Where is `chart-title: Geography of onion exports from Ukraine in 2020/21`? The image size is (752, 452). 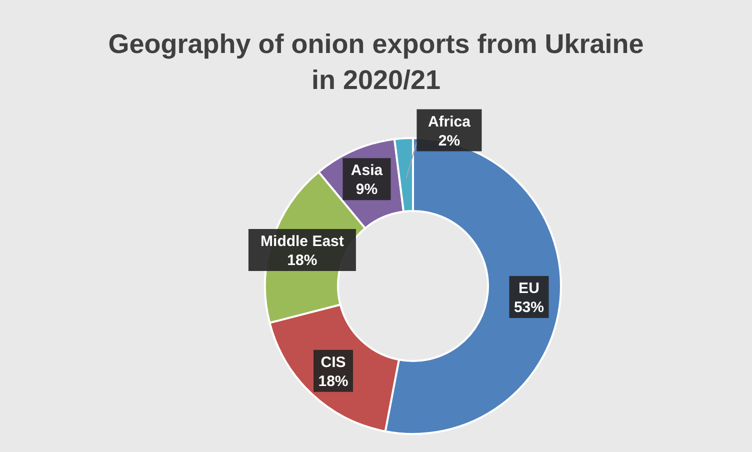 chart-title: Geography of onion exports from Ukraine in 2020/21 is located at coordinates (376, 62).